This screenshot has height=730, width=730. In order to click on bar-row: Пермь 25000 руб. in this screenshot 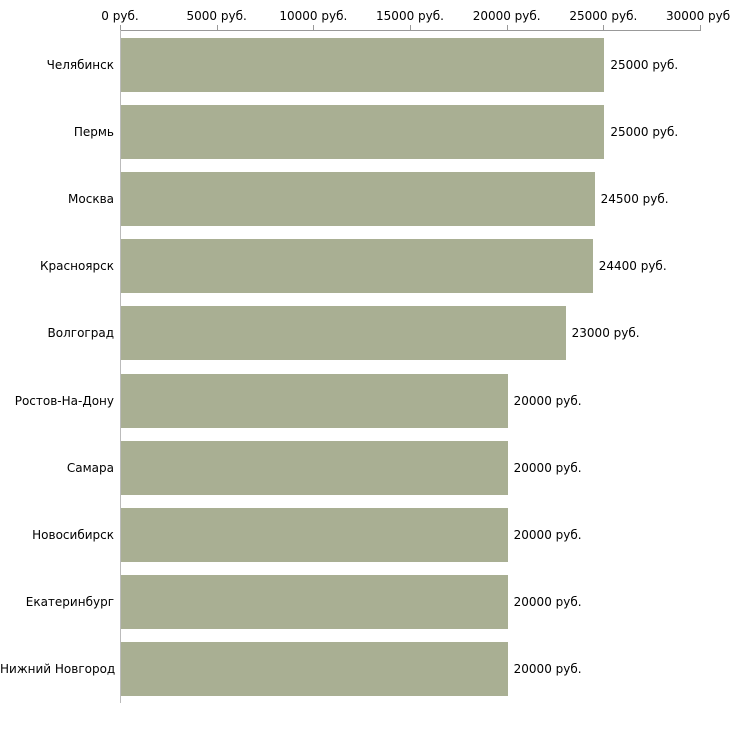, I will do `click(365, 131)`.